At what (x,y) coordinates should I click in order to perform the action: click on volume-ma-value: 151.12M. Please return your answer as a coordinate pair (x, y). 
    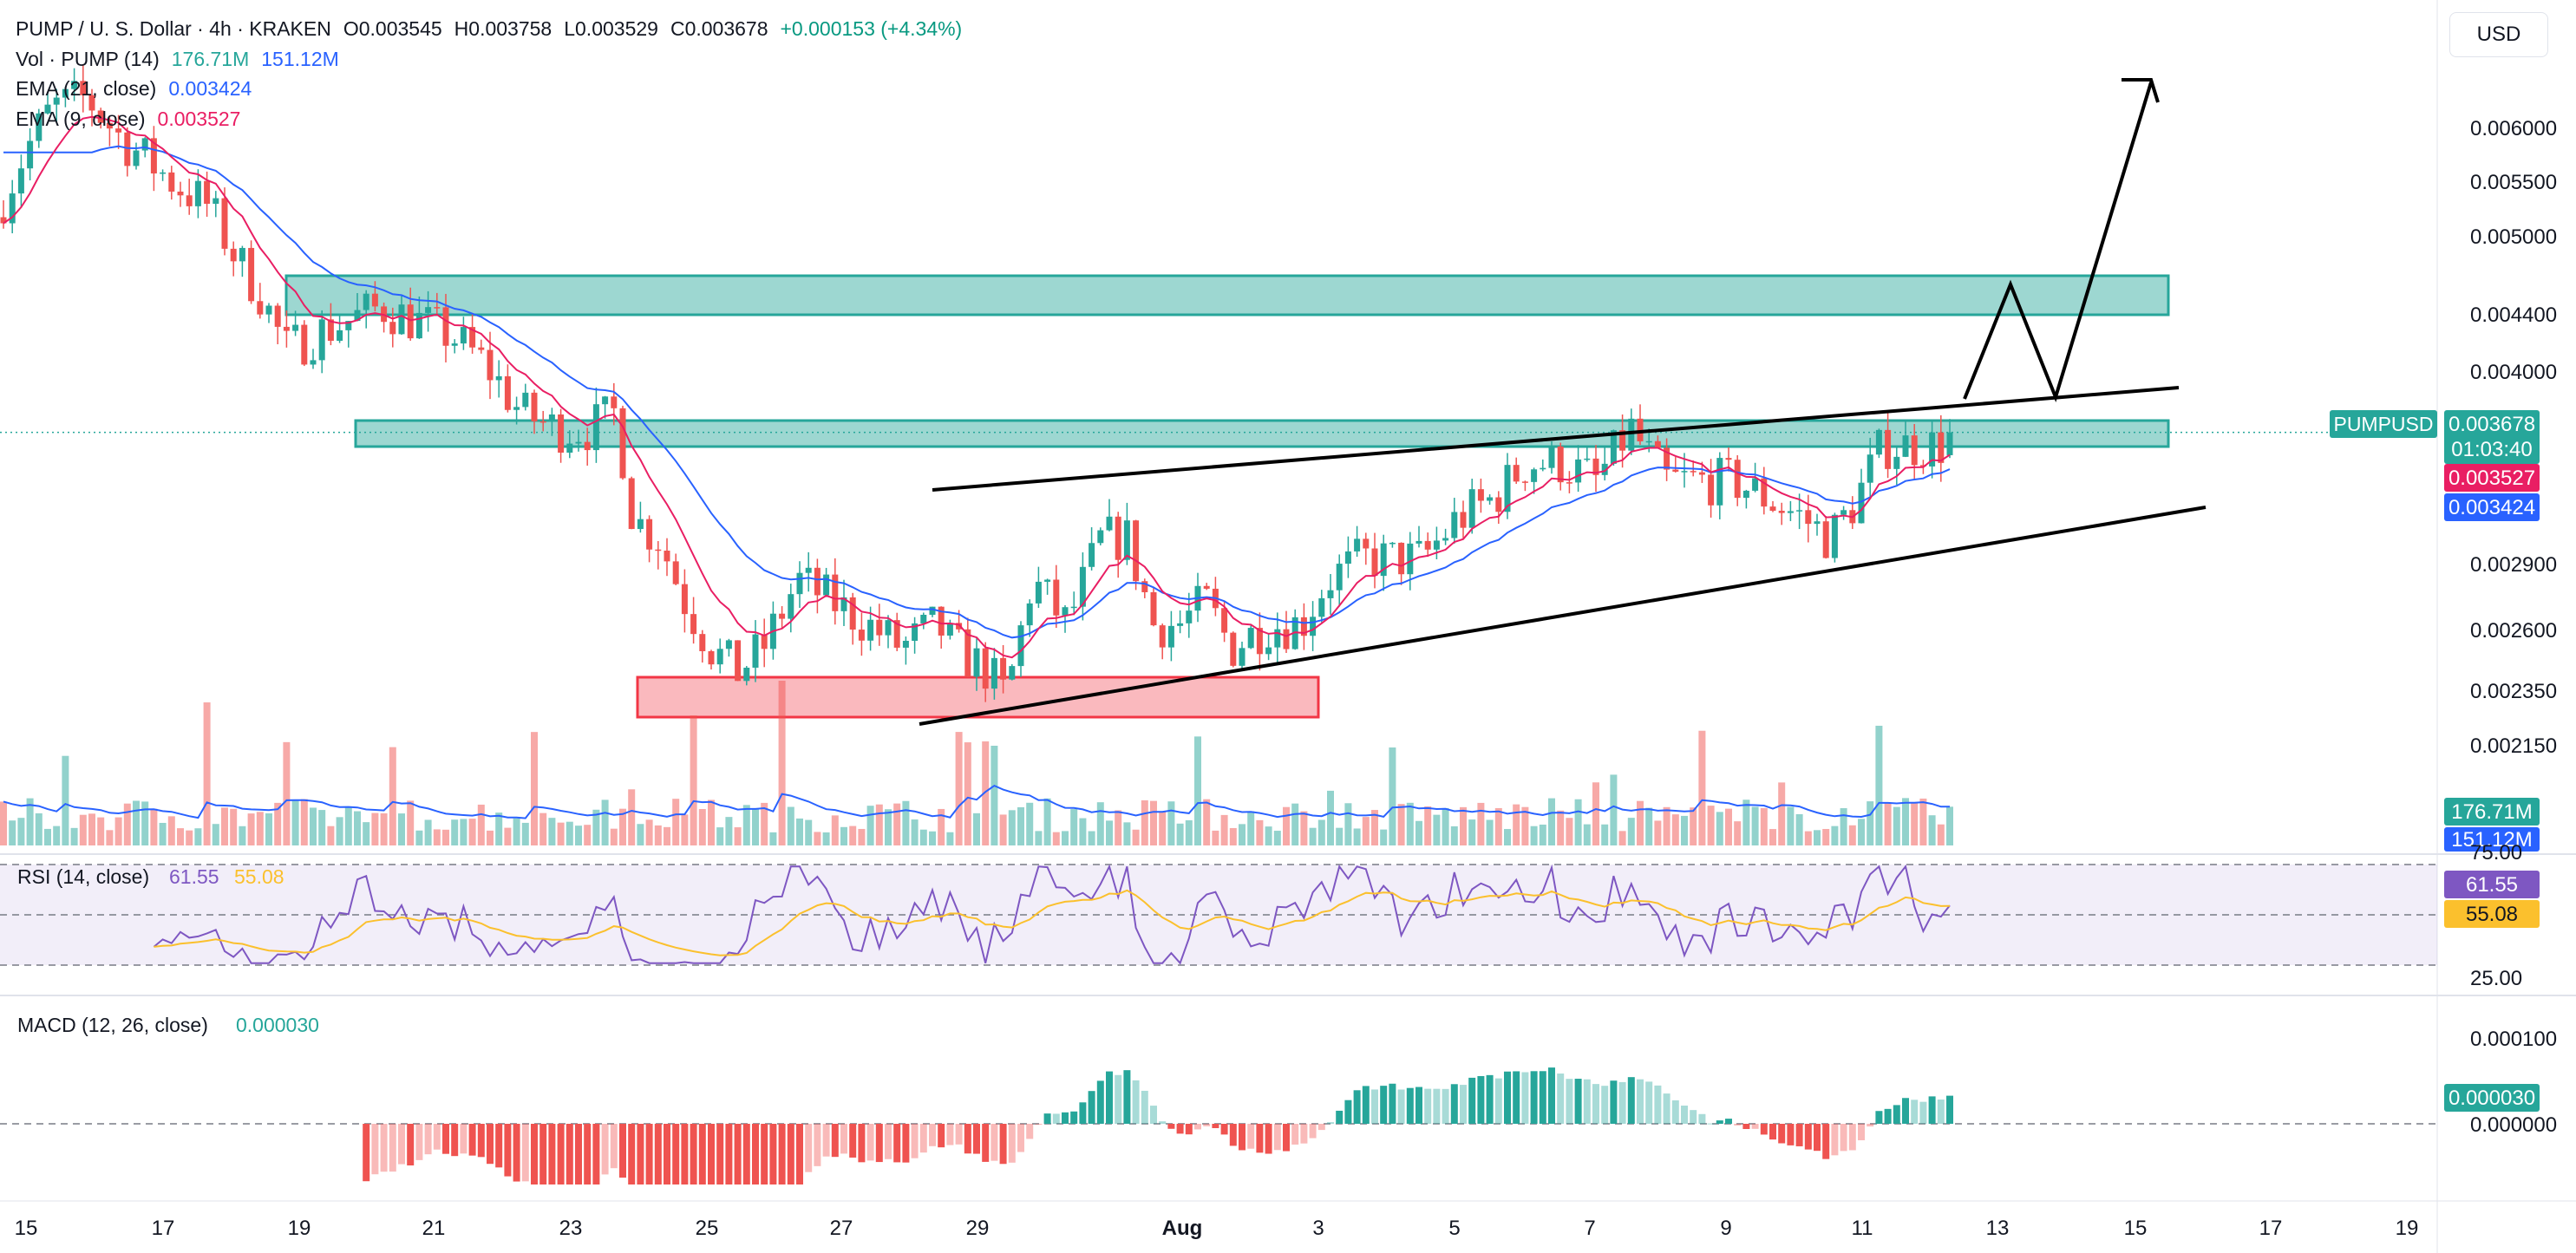
    Looking at the image, I should click on (300, 59).